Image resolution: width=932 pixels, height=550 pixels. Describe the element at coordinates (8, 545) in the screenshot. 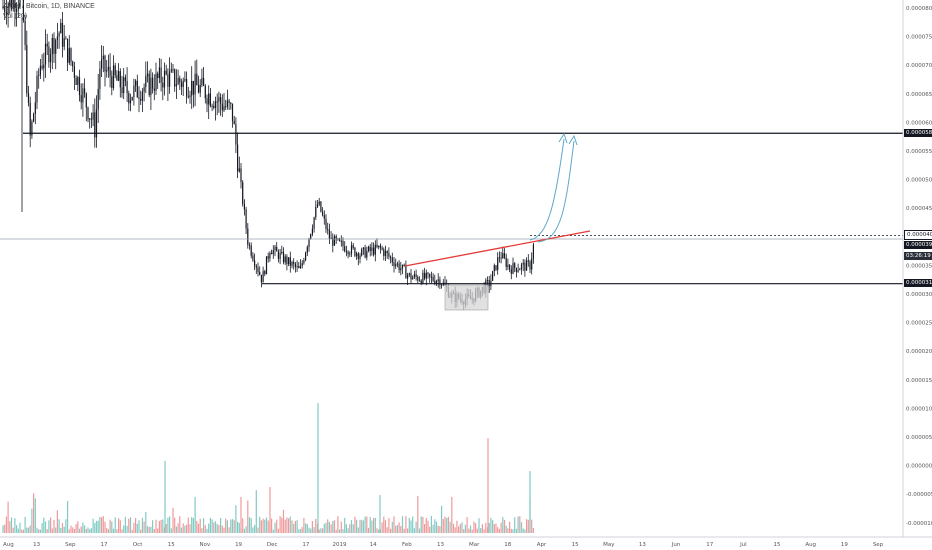

I see `time-tick-label: Aug` at that location.